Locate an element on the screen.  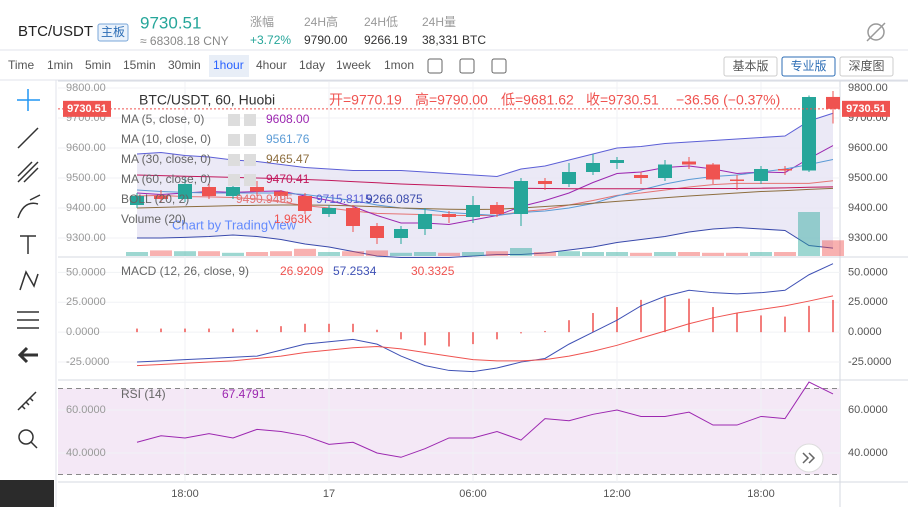
brush-tool is located at coordinates (29, 206).